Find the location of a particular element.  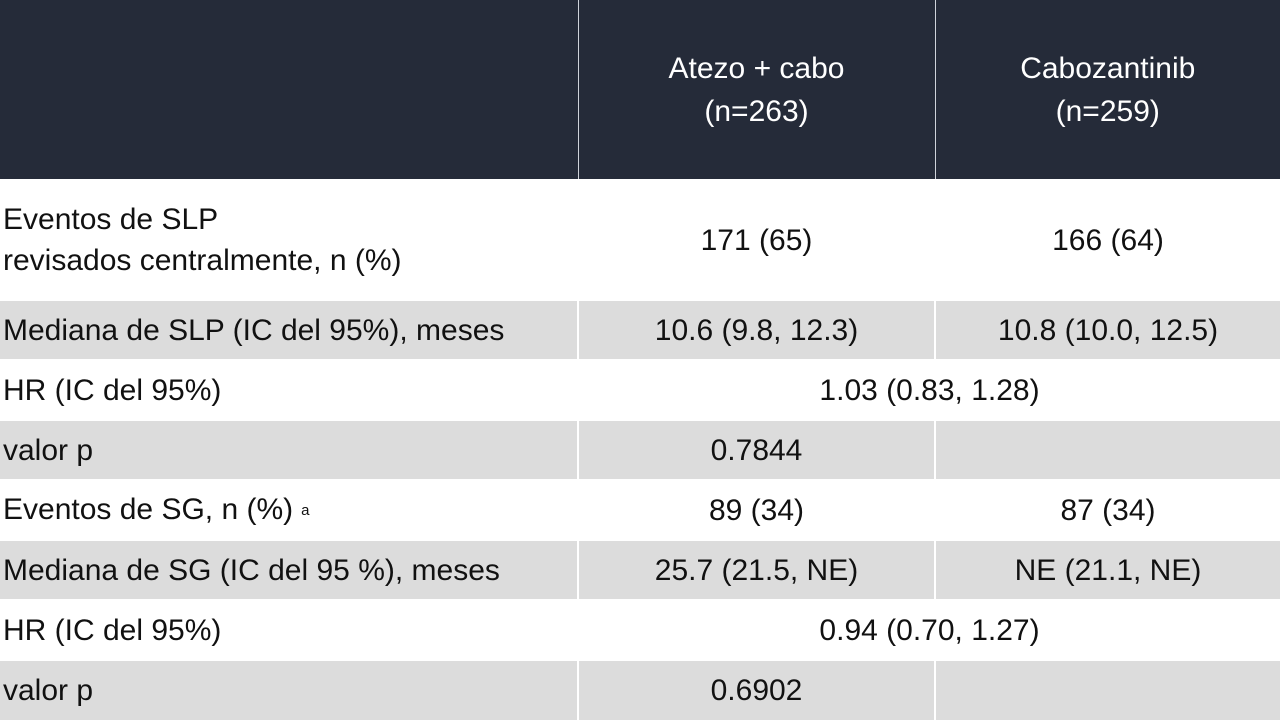

row-label-line2: revisados centralmente, n (%) is located at coordinates (202, 260).